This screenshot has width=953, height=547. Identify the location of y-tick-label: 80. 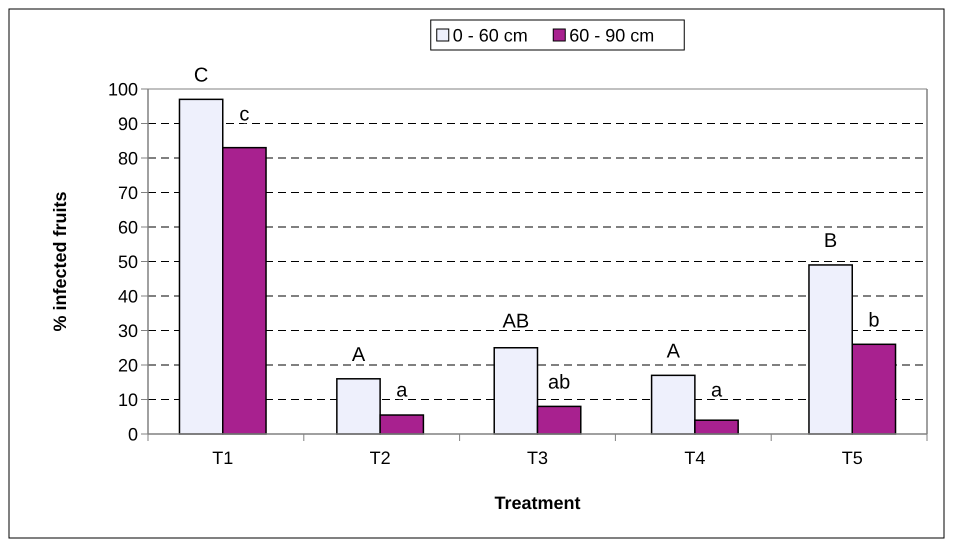
(128, 158).